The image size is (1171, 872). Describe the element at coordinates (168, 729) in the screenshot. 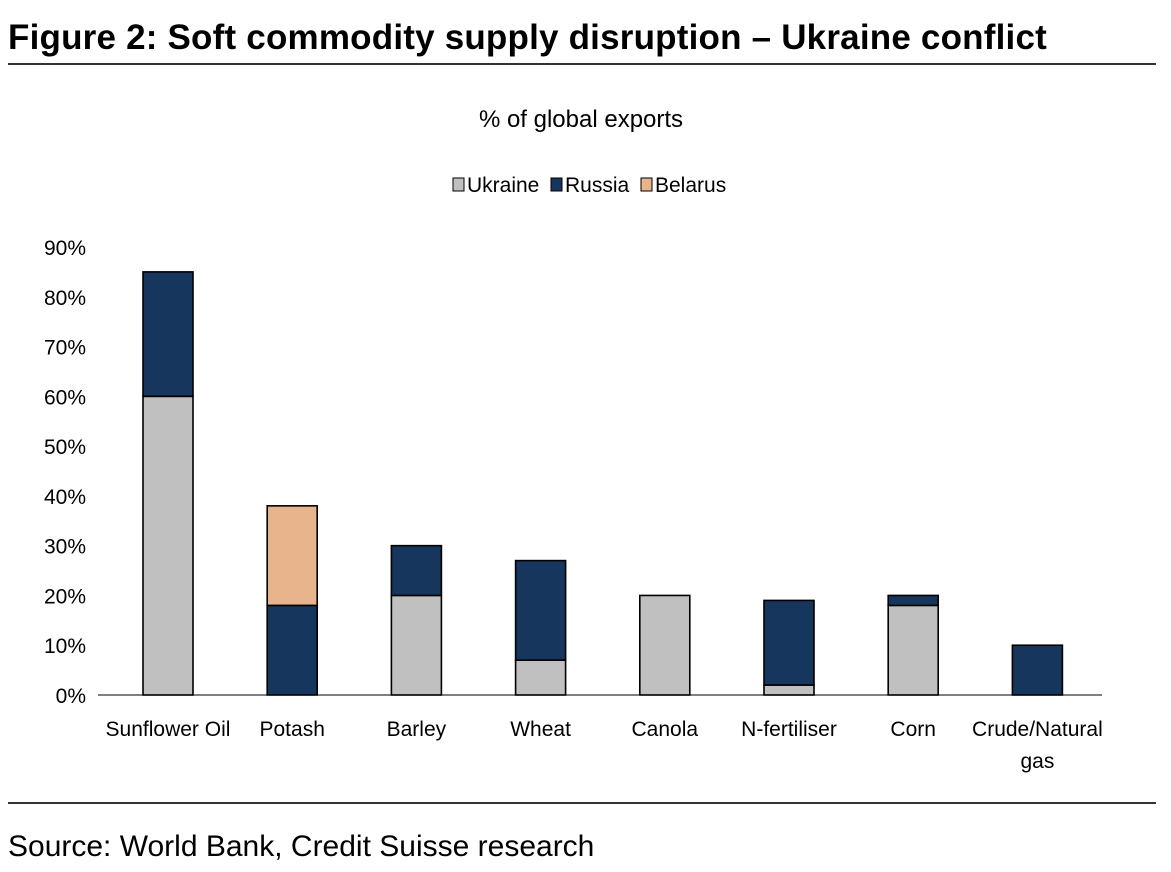

I see `x-tick-label-sunflower-oil: Sunflower Oil` at that location.